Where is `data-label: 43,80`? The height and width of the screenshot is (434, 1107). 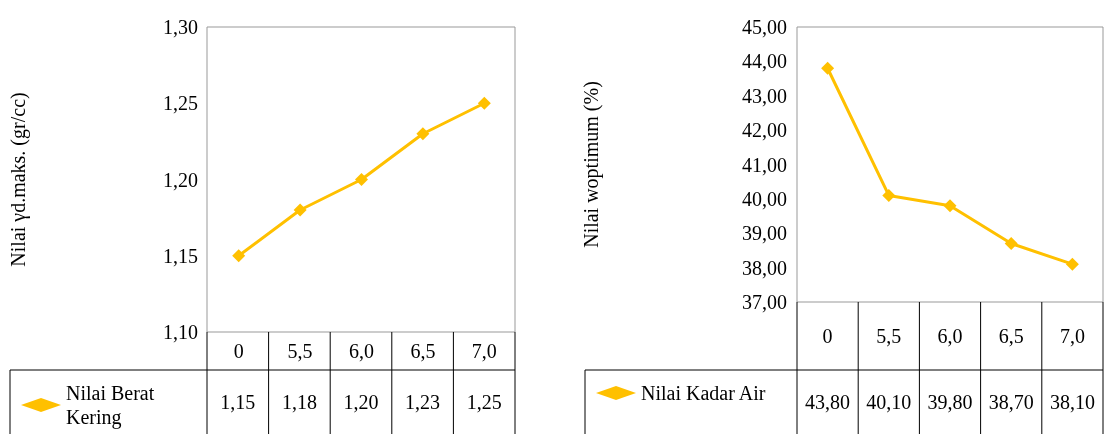
data-label: 43,80 is located at coordinates (828, 402).